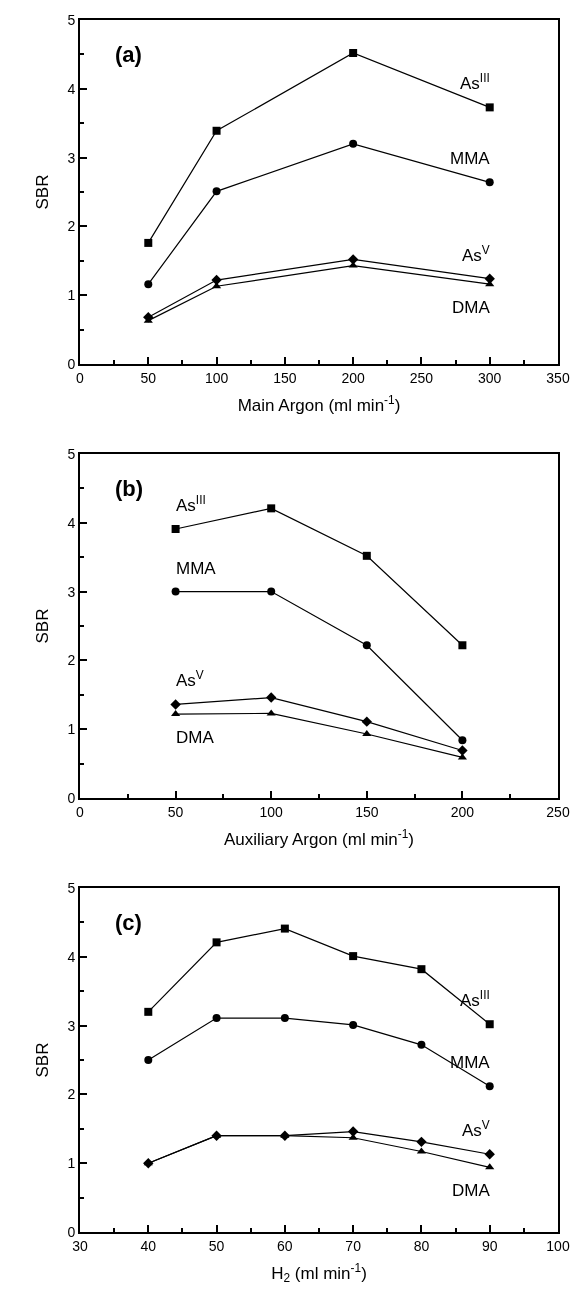 This screenshot has width=582, height=1302. What do you see at coordinates (319, 837) in the screenshot?
I see `x-axis-title: Auxiliary Argon (ml min$^{-1}$)` at bounding box center [319, 837].